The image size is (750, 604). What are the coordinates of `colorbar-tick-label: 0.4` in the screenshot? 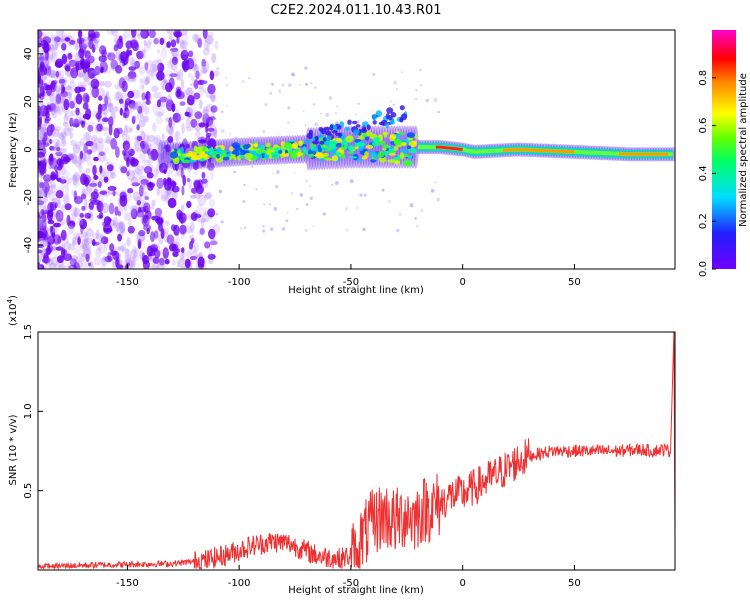 It's located at (703, 173).